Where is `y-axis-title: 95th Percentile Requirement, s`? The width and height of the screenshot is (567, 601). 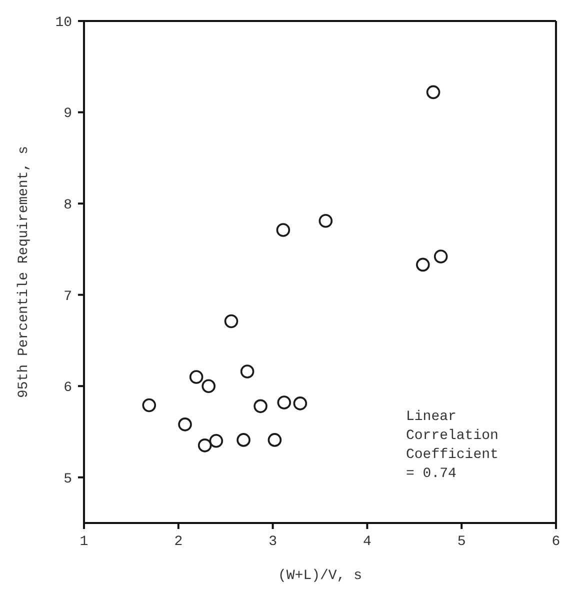
y-axis-title: 95th Percentile Requirement, s is located at coordinates (24, 272).